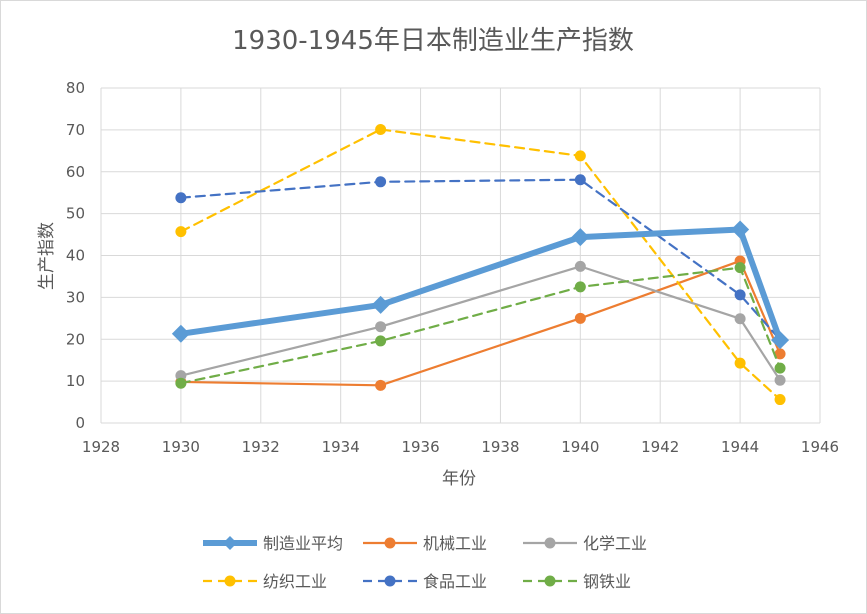 The height and width of the screenshot is (614, 867). Describe the element at coordinates (500, 447) in the screenshot. I see `x-tick-label: 1938` at that location.